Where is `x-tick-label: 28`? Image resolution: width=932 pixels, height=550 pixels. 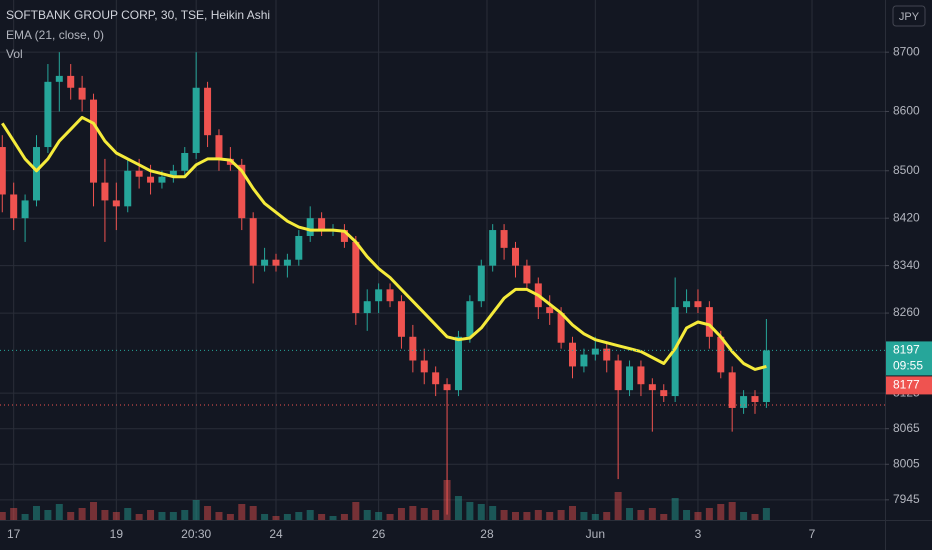 x-tick-label: 28 is located at coordinates (487, 534).